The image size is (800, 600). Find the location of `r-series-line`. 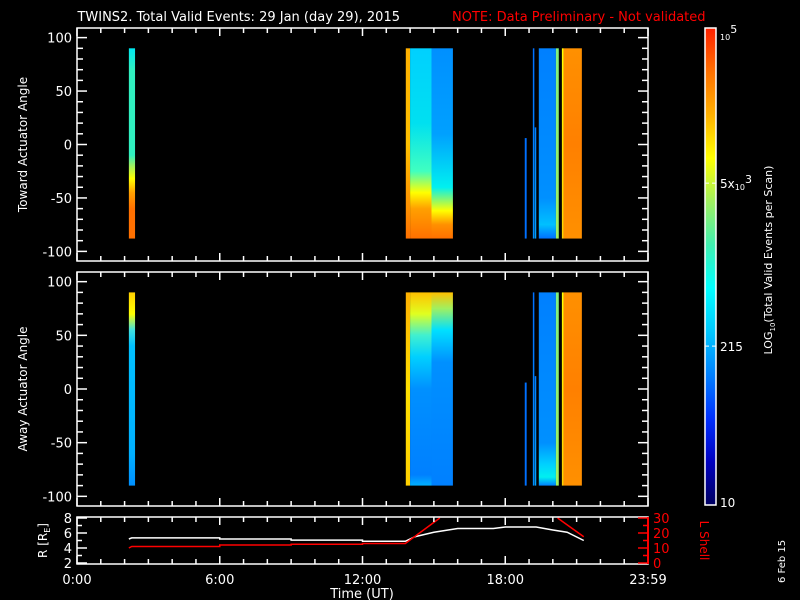

r-series-line is located at coordinates (356, 534).